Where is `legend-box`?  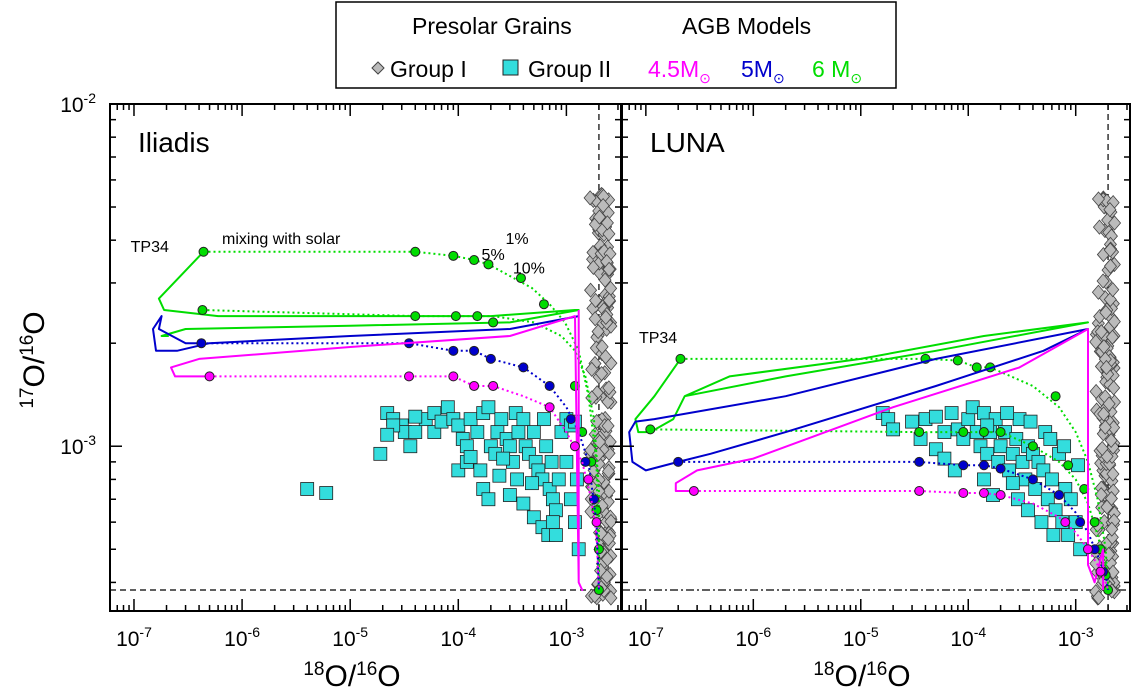
legend-box is located at coordinates (616, 45).